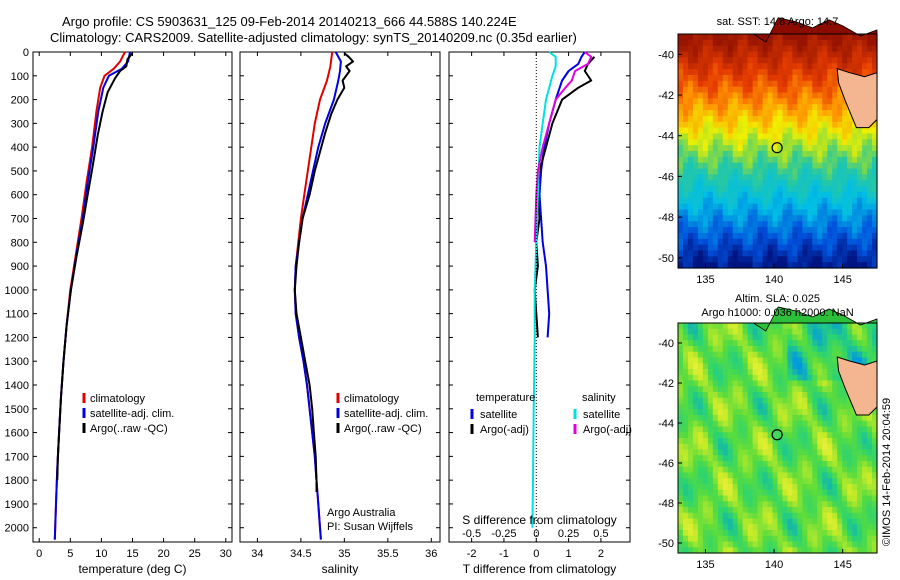 The width and height of the screenshot is (900, 580). I want to click on annotation-text: PI: Susan Wijffels, so click(370, 527).